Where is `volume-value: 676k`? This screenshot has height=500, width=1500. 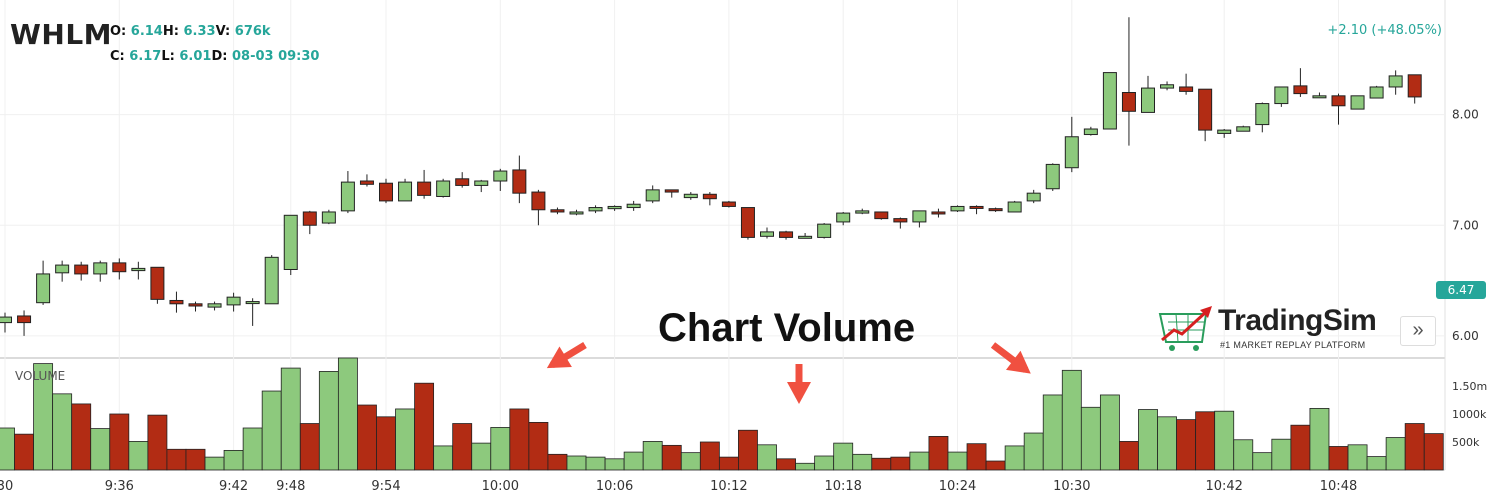 volume-value: 676k is located at coordinates (252, 31).